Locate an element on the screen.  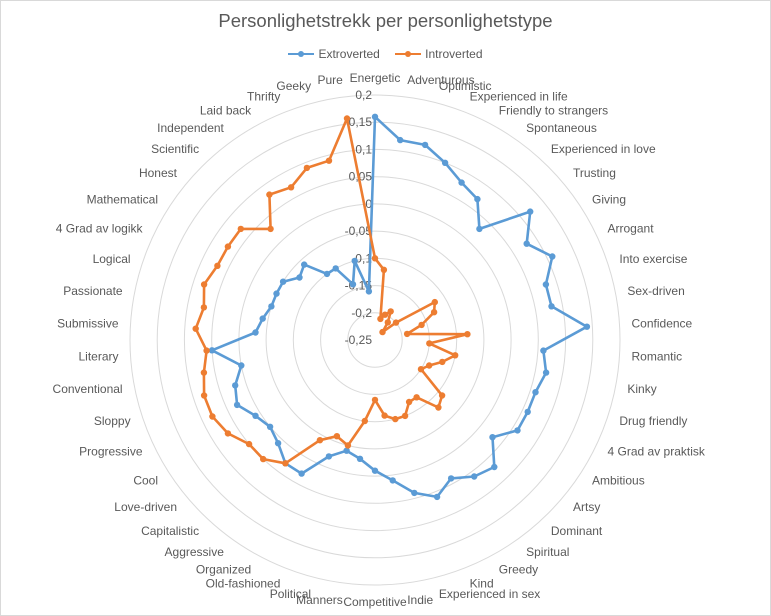
category-label: Romantic is located at coordinates (657, 357).